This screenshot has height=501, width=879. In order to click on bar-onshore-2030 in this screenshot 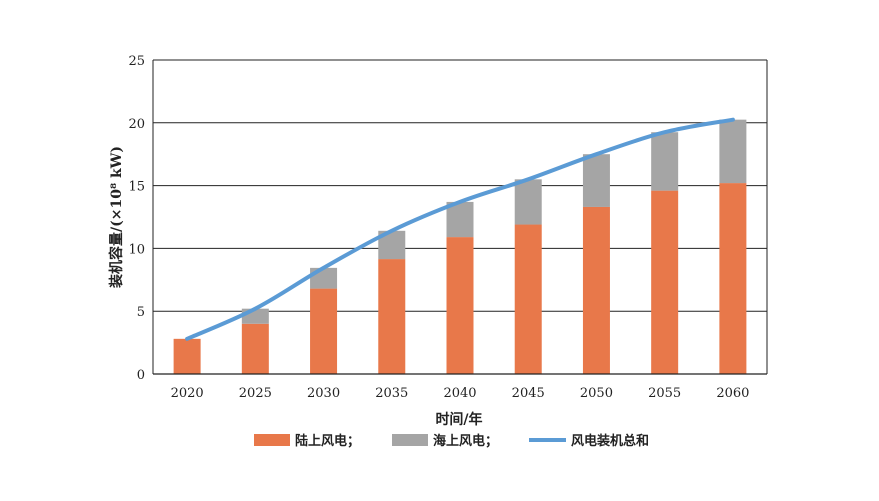, I will do `click(324, 331)`.